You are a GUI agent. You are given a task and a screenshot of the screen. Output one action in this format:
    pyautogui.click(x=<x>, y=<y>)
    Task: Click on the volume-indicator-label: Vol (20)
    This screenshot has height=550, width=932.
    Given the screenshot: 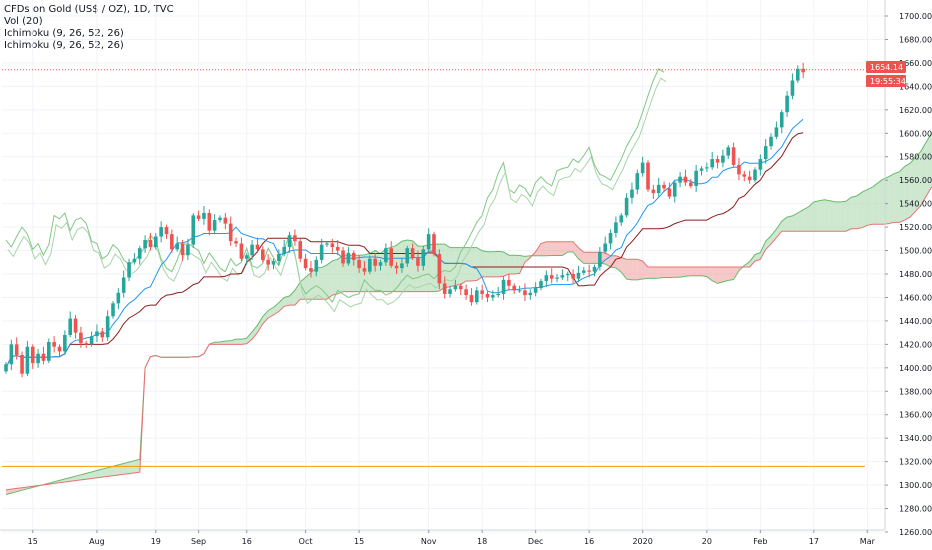 What is the action you would take?
    pyautogui.click(x=23, y=21)
    